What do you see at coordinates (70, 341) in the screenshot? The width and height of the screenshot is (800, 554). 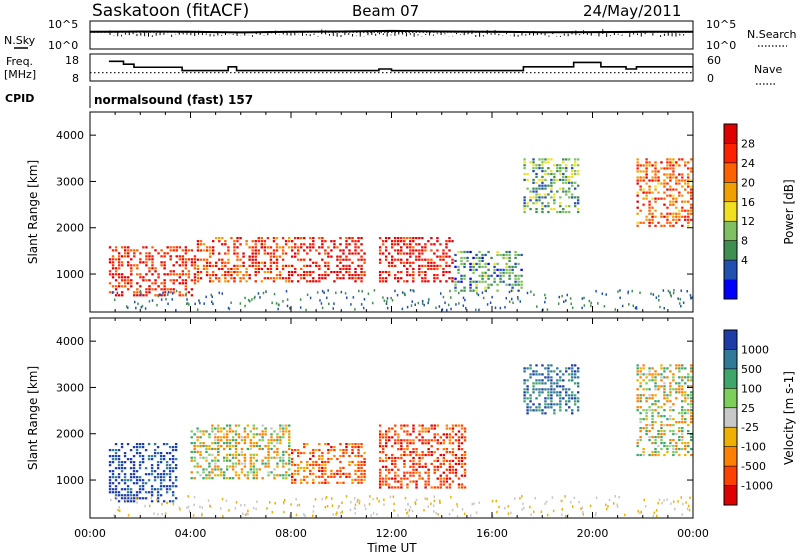 I see `y-tick-label: 4000` at bounding box center [70, 341].